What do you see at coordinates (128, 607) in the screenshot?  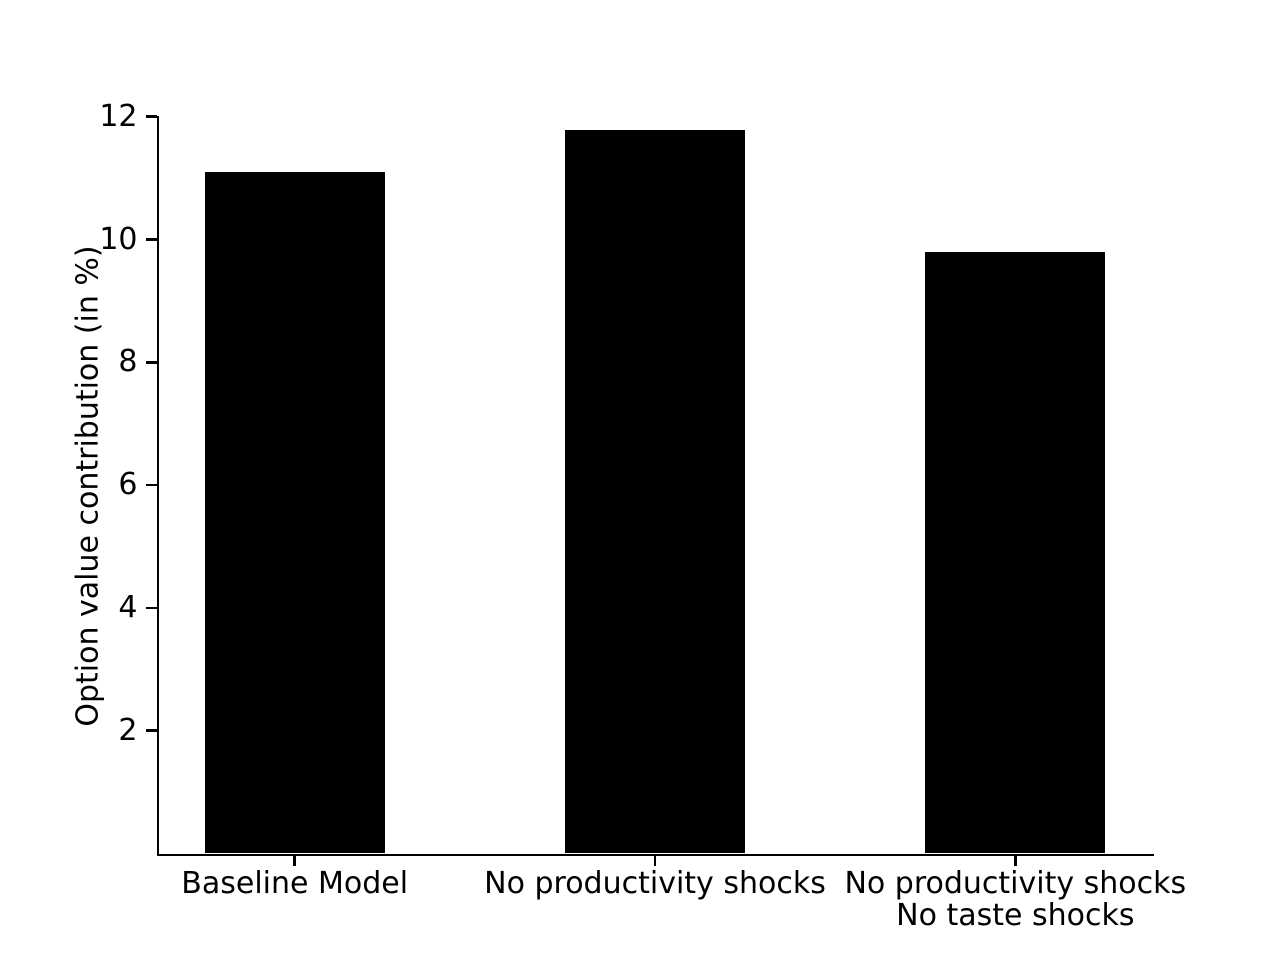 I see `y-tick-label: 4` at bounding box center [128, 607].